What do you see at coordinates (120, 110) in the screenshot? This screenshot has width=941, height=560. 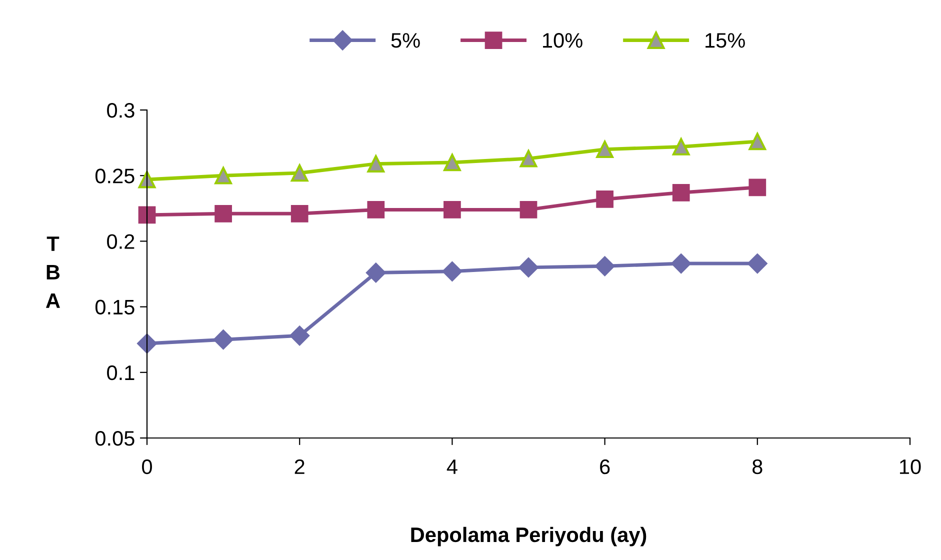 I see `y-tick-label: 0.3` at bounding box center [120, 110].